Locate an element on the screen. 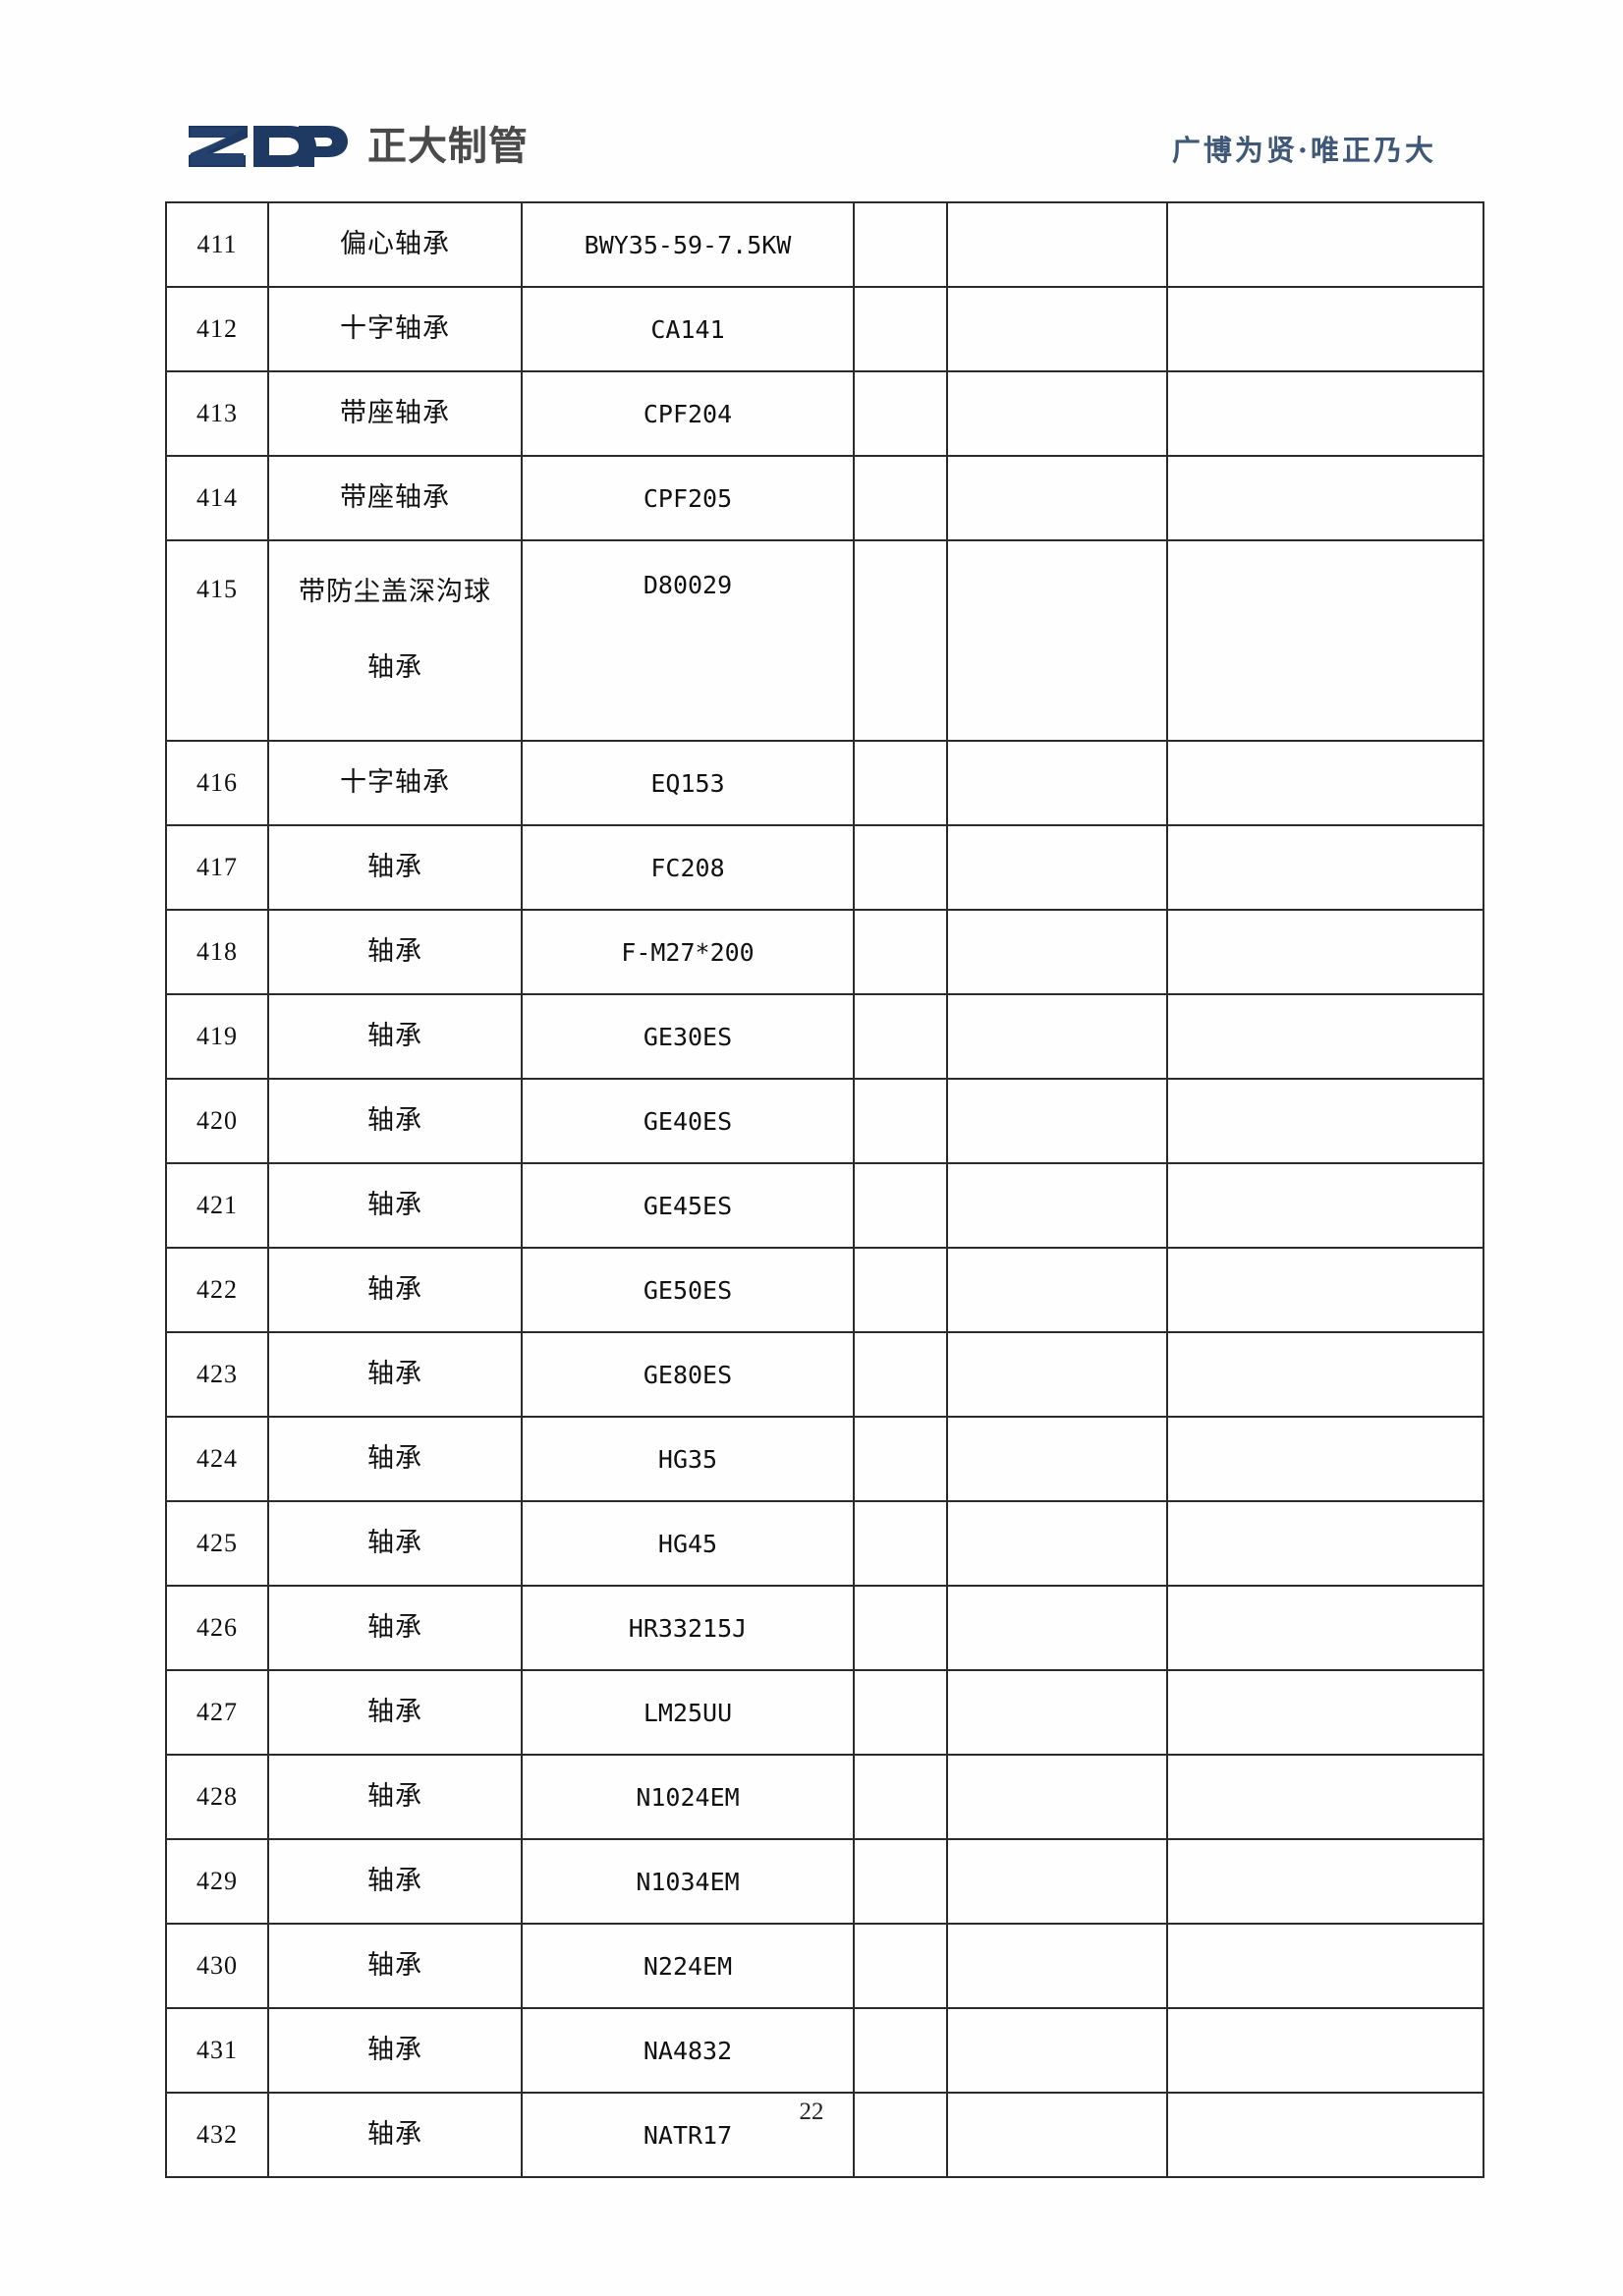  sequence-value: 418 is located at coordinates (217, 951).